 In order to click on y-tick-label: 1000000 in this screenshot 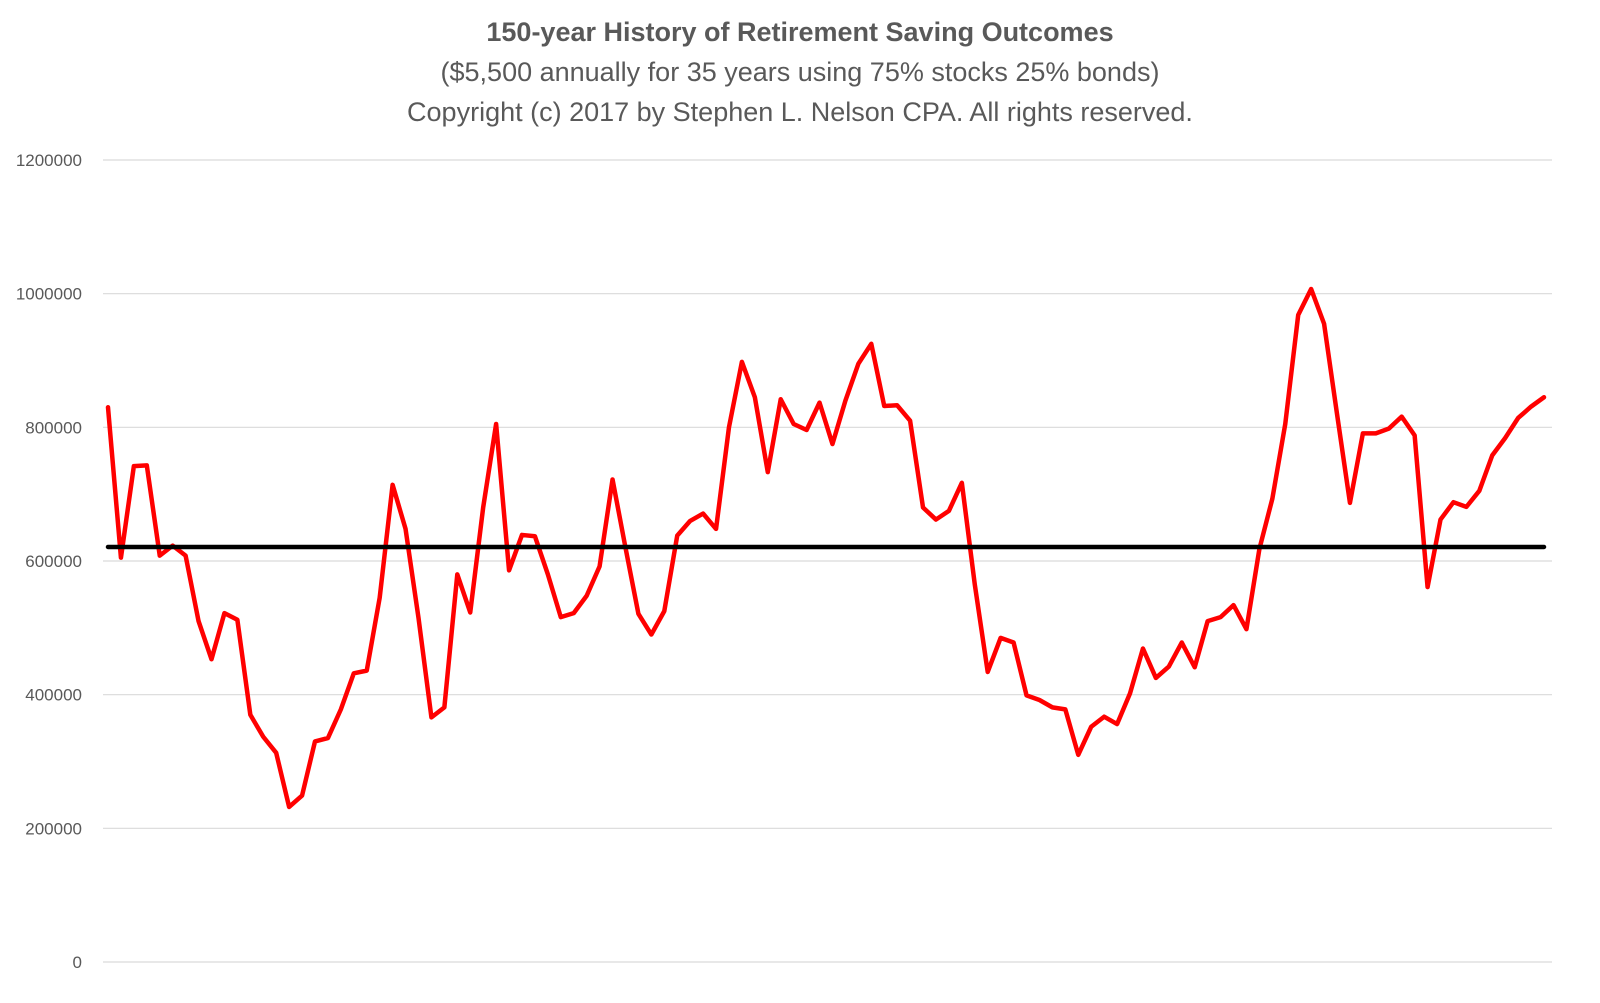, I will do `click(49, 294)`.